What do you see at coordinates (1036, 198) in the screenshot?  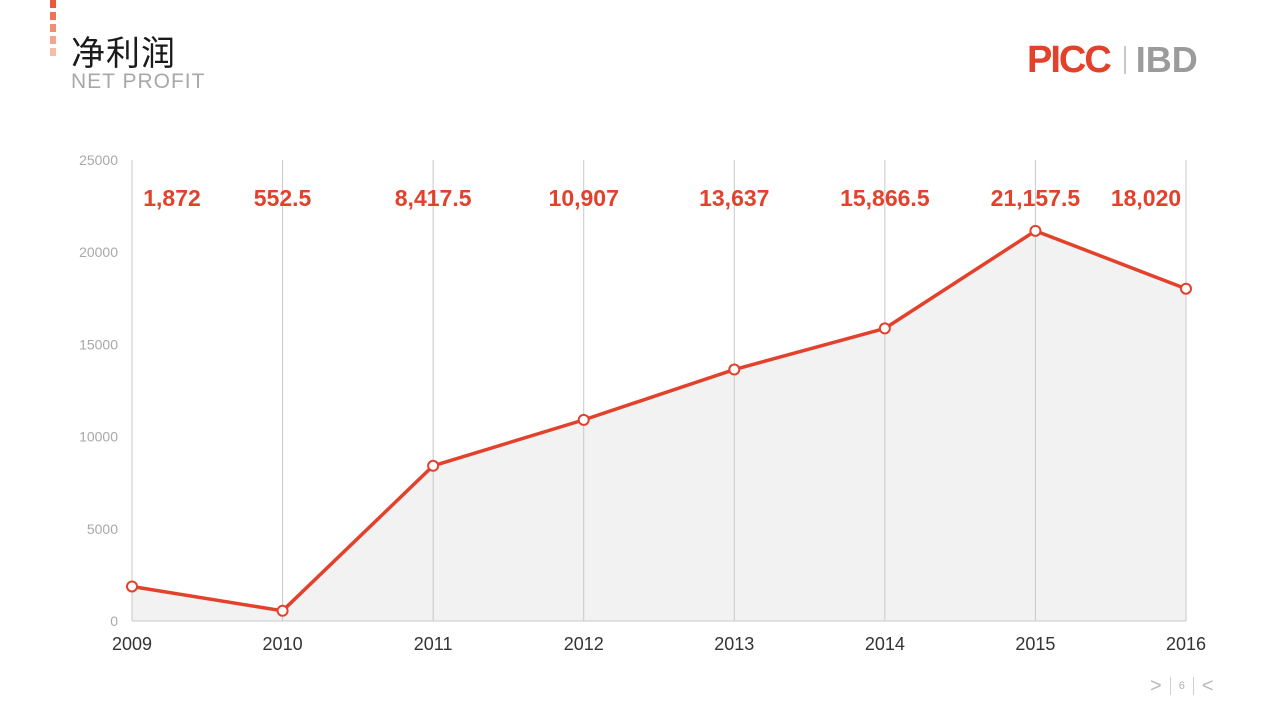 I see `data-label: 21,157.5` at bounding box center [1036, 198].